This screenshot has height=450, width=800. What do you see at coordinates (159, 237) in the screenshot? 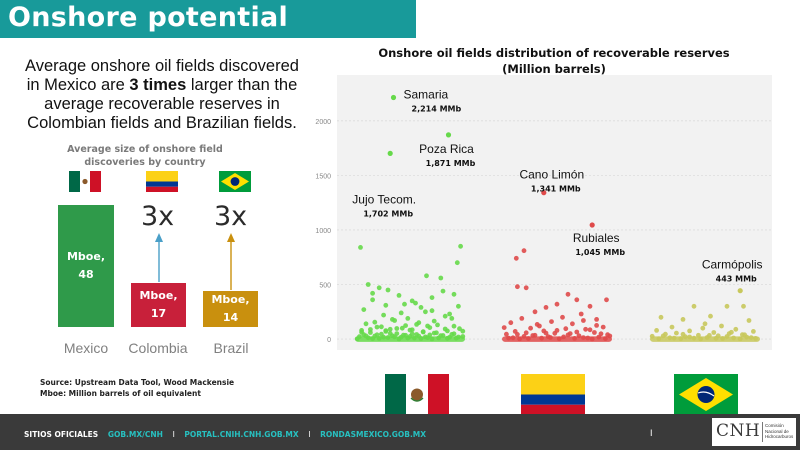
I see `colombia-arrowhead` at bounding box center [159, 237].